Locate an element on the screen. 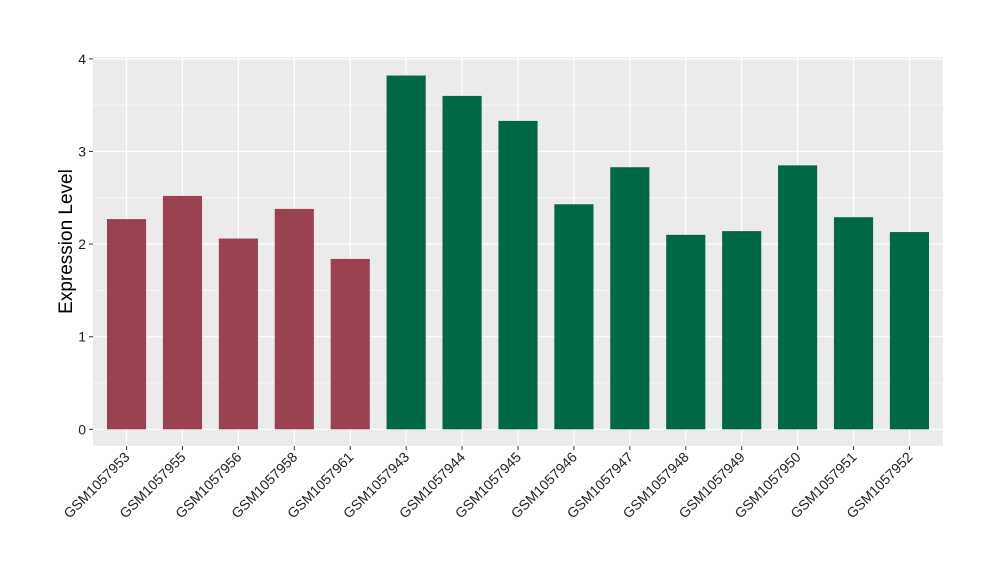  y-tick-label: 4 is located at coordinates (82, 59).